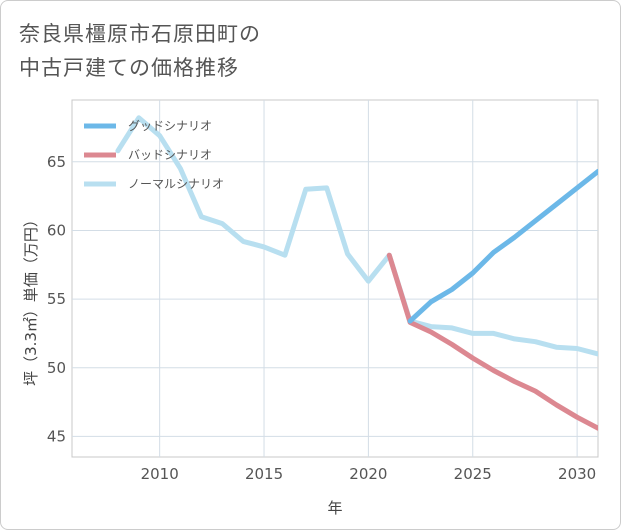  Describe the element at coordinates (264, 474) in the screenshot. I see `x-tick-label: 2015` at that location.